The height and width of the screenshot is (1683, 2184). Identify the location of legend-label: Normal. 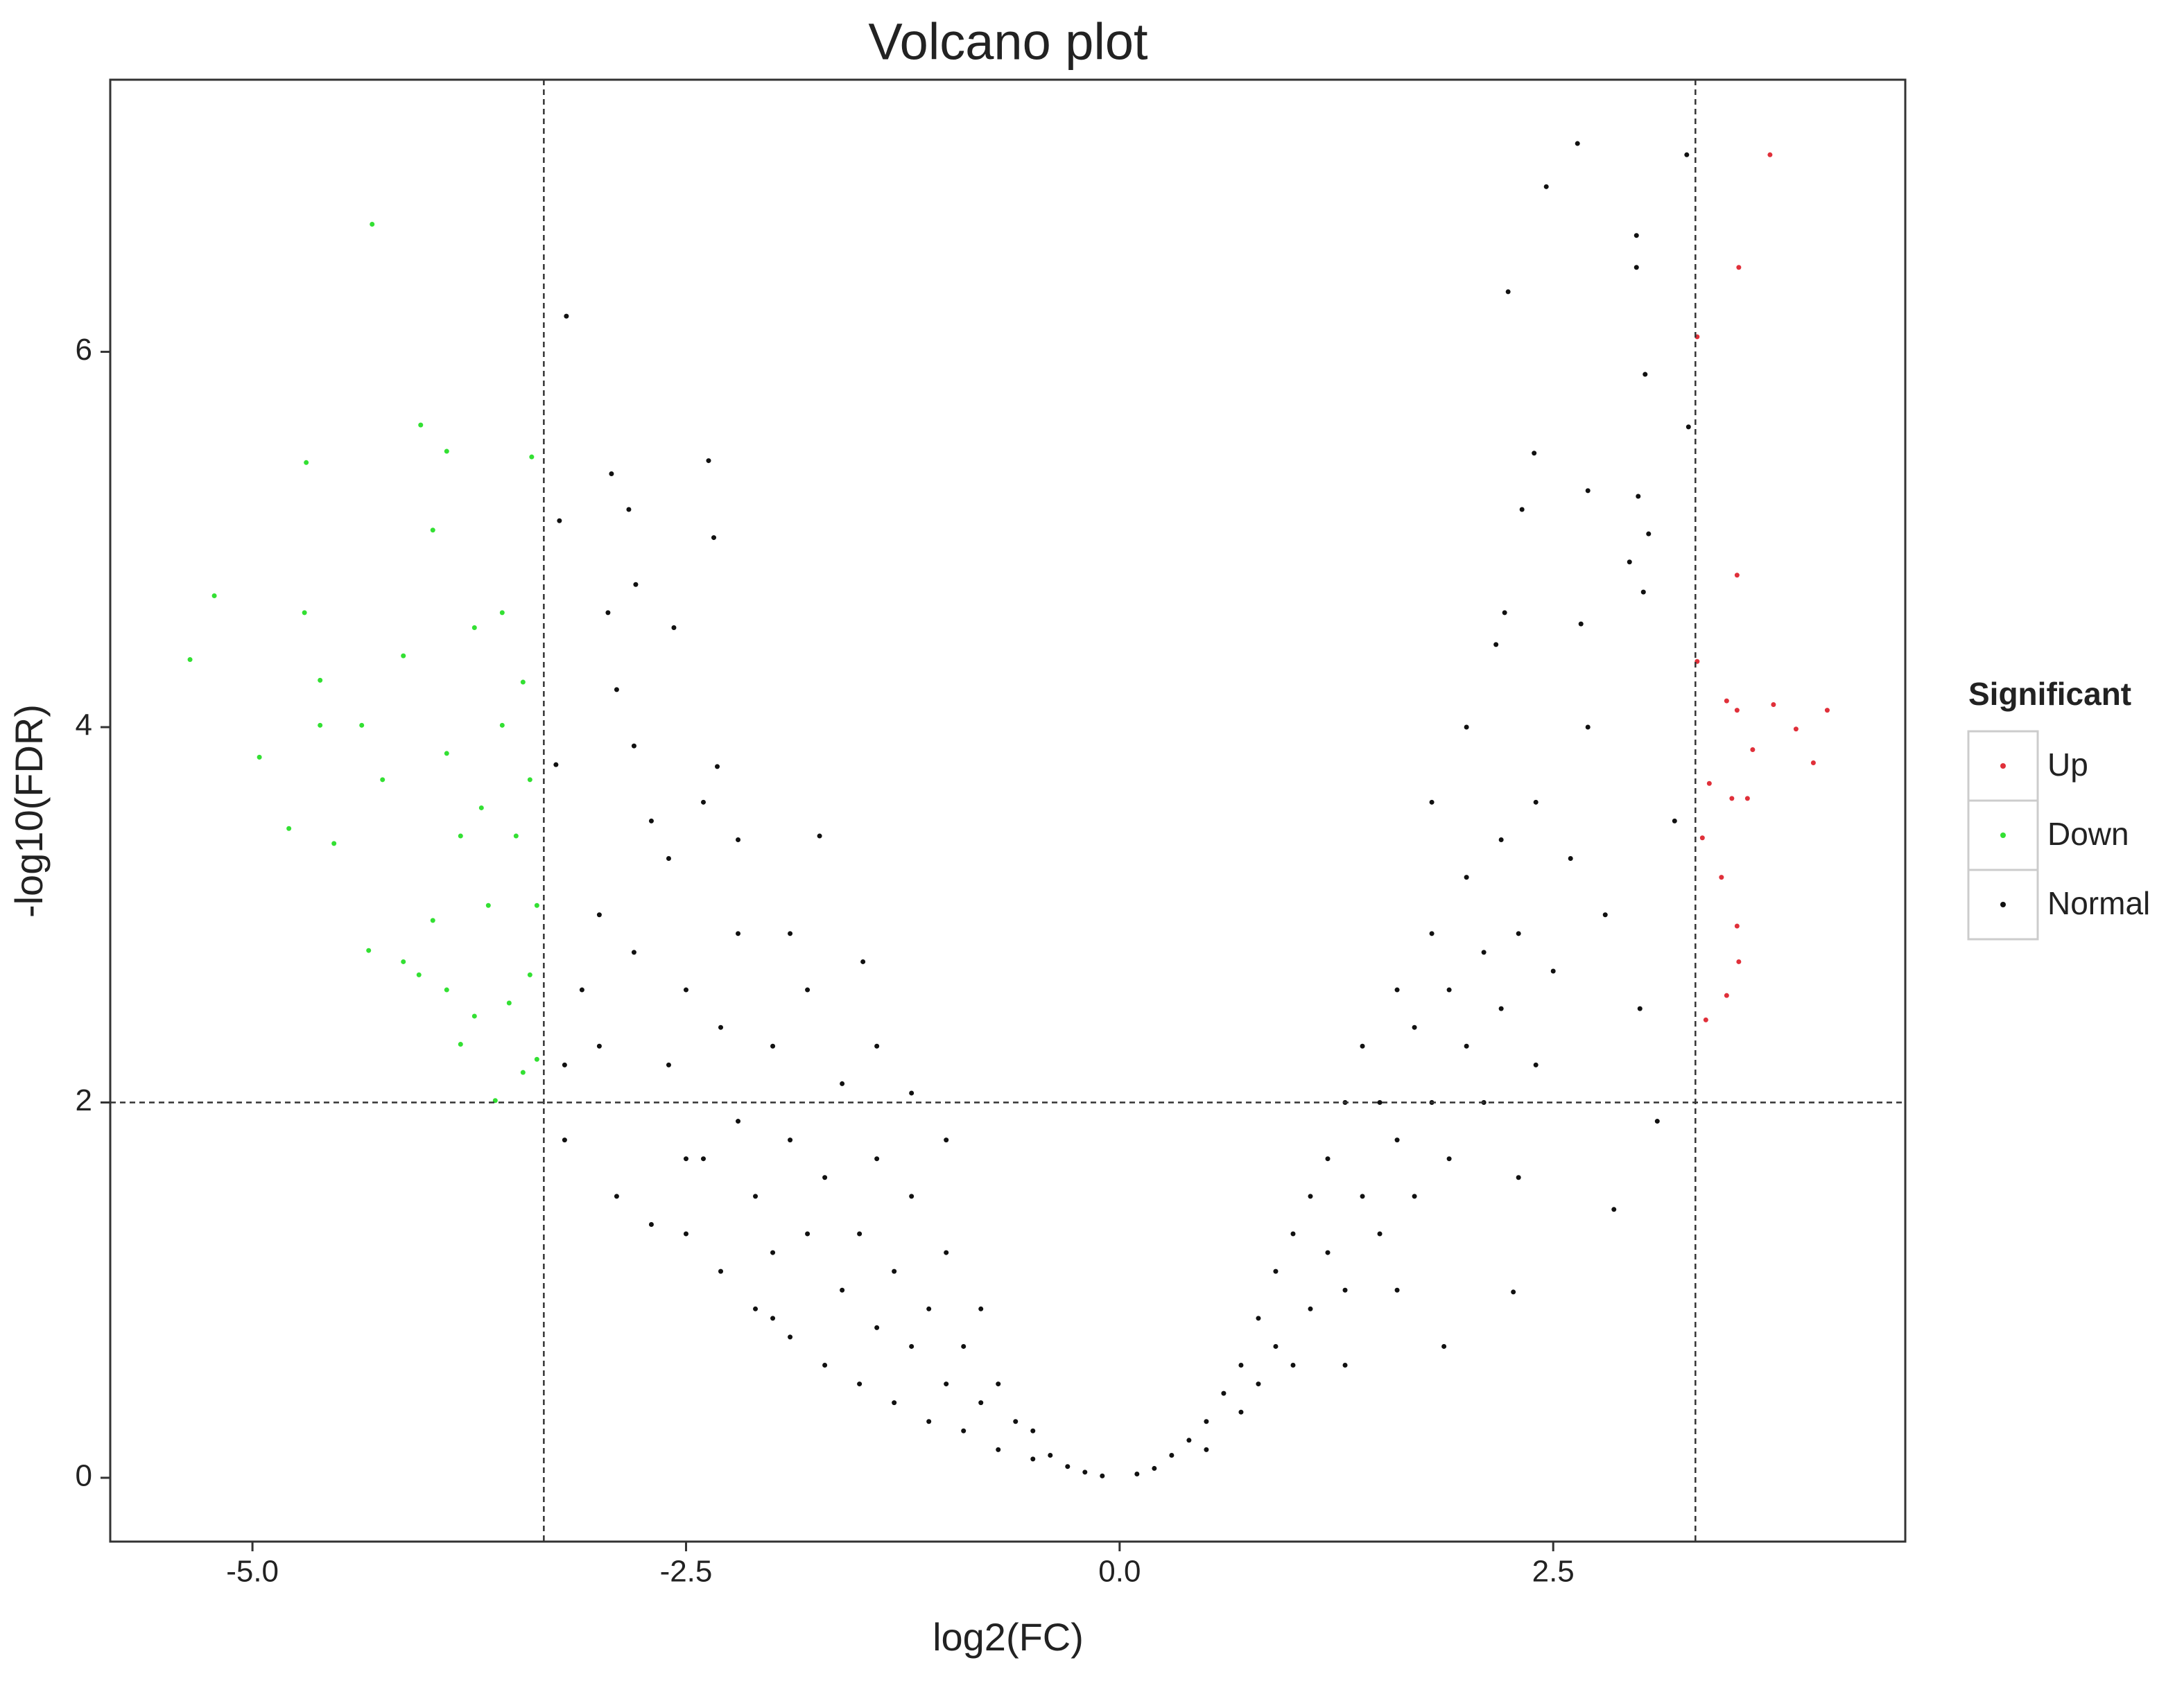
(2098, 903).